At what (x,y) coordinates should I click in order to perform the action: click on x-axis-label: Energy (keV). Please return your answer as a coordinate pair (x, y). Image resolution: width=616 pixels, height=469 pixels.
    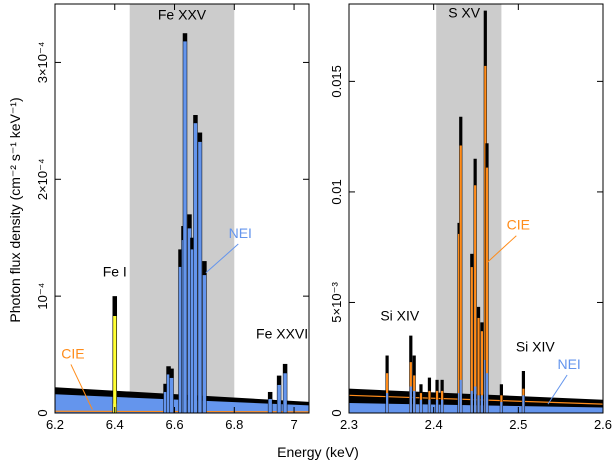
    Looking at the image, I should click on (318, 452).